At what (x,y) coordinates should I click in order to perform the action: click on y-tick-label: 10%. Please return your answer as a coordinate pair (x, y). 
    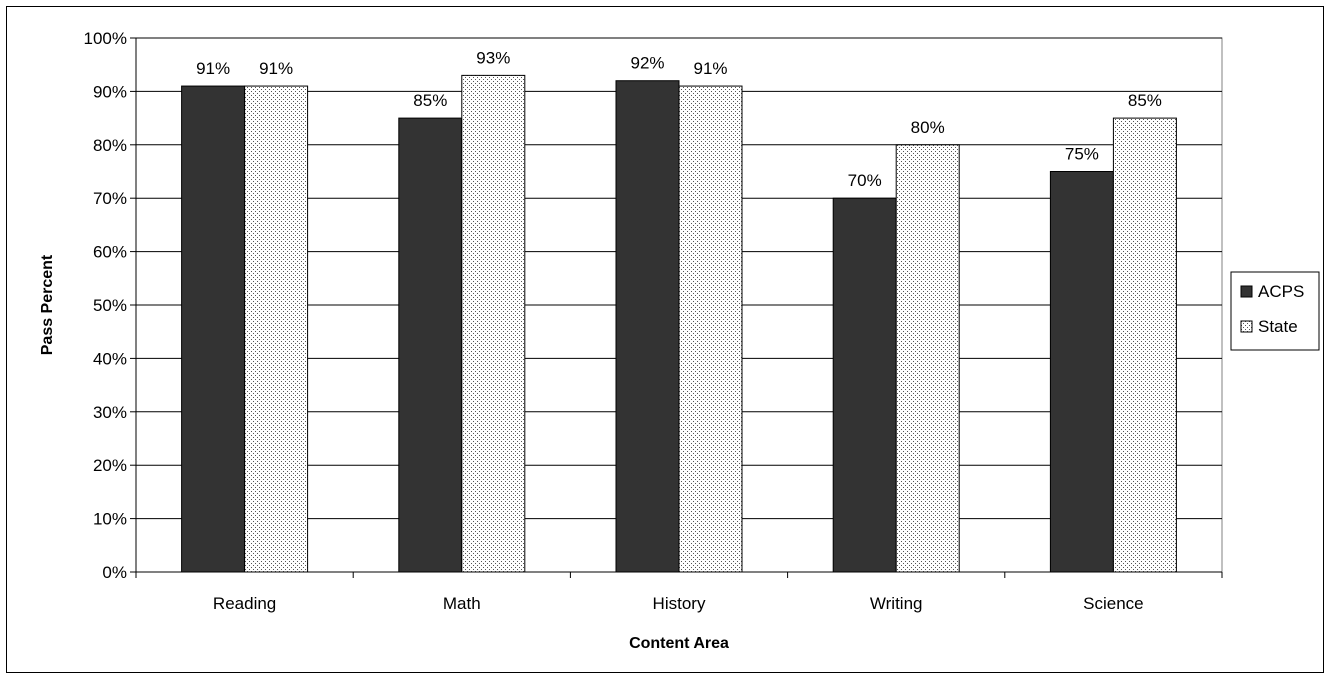
    Looking at the image, I should click on (110, 519).